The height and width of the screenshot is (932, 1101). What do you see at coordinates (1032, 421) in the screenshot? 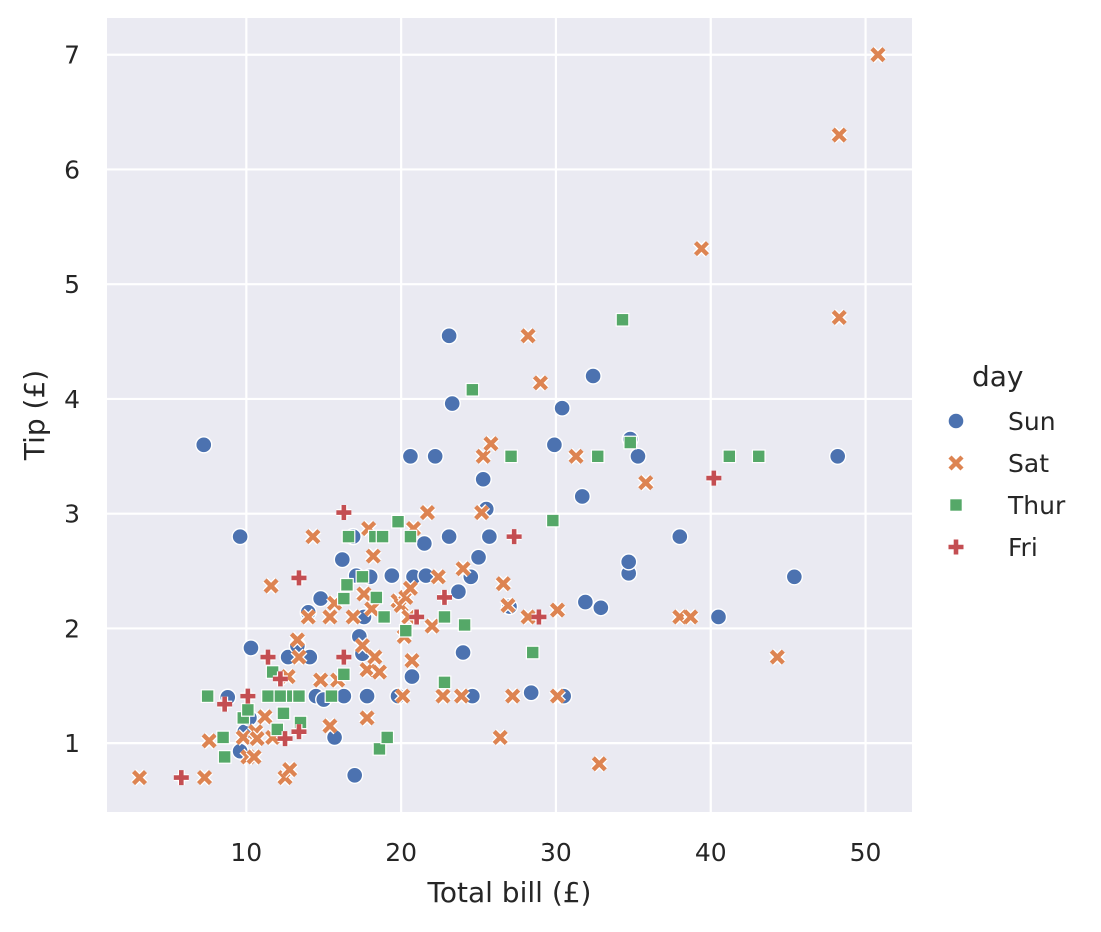
I see `legend-label: Sun` at bounding box center [1032, 421].